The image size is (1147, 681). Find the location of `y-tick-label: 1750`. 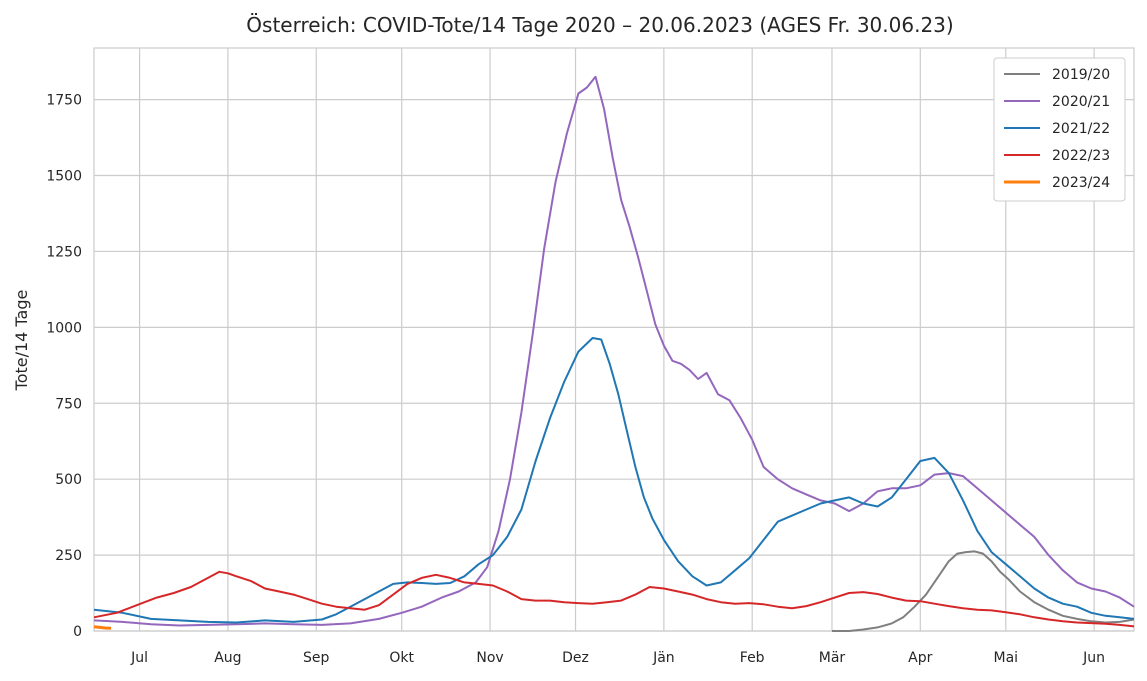

y-tick-label: 1750 is located at coordinates (64, 101).